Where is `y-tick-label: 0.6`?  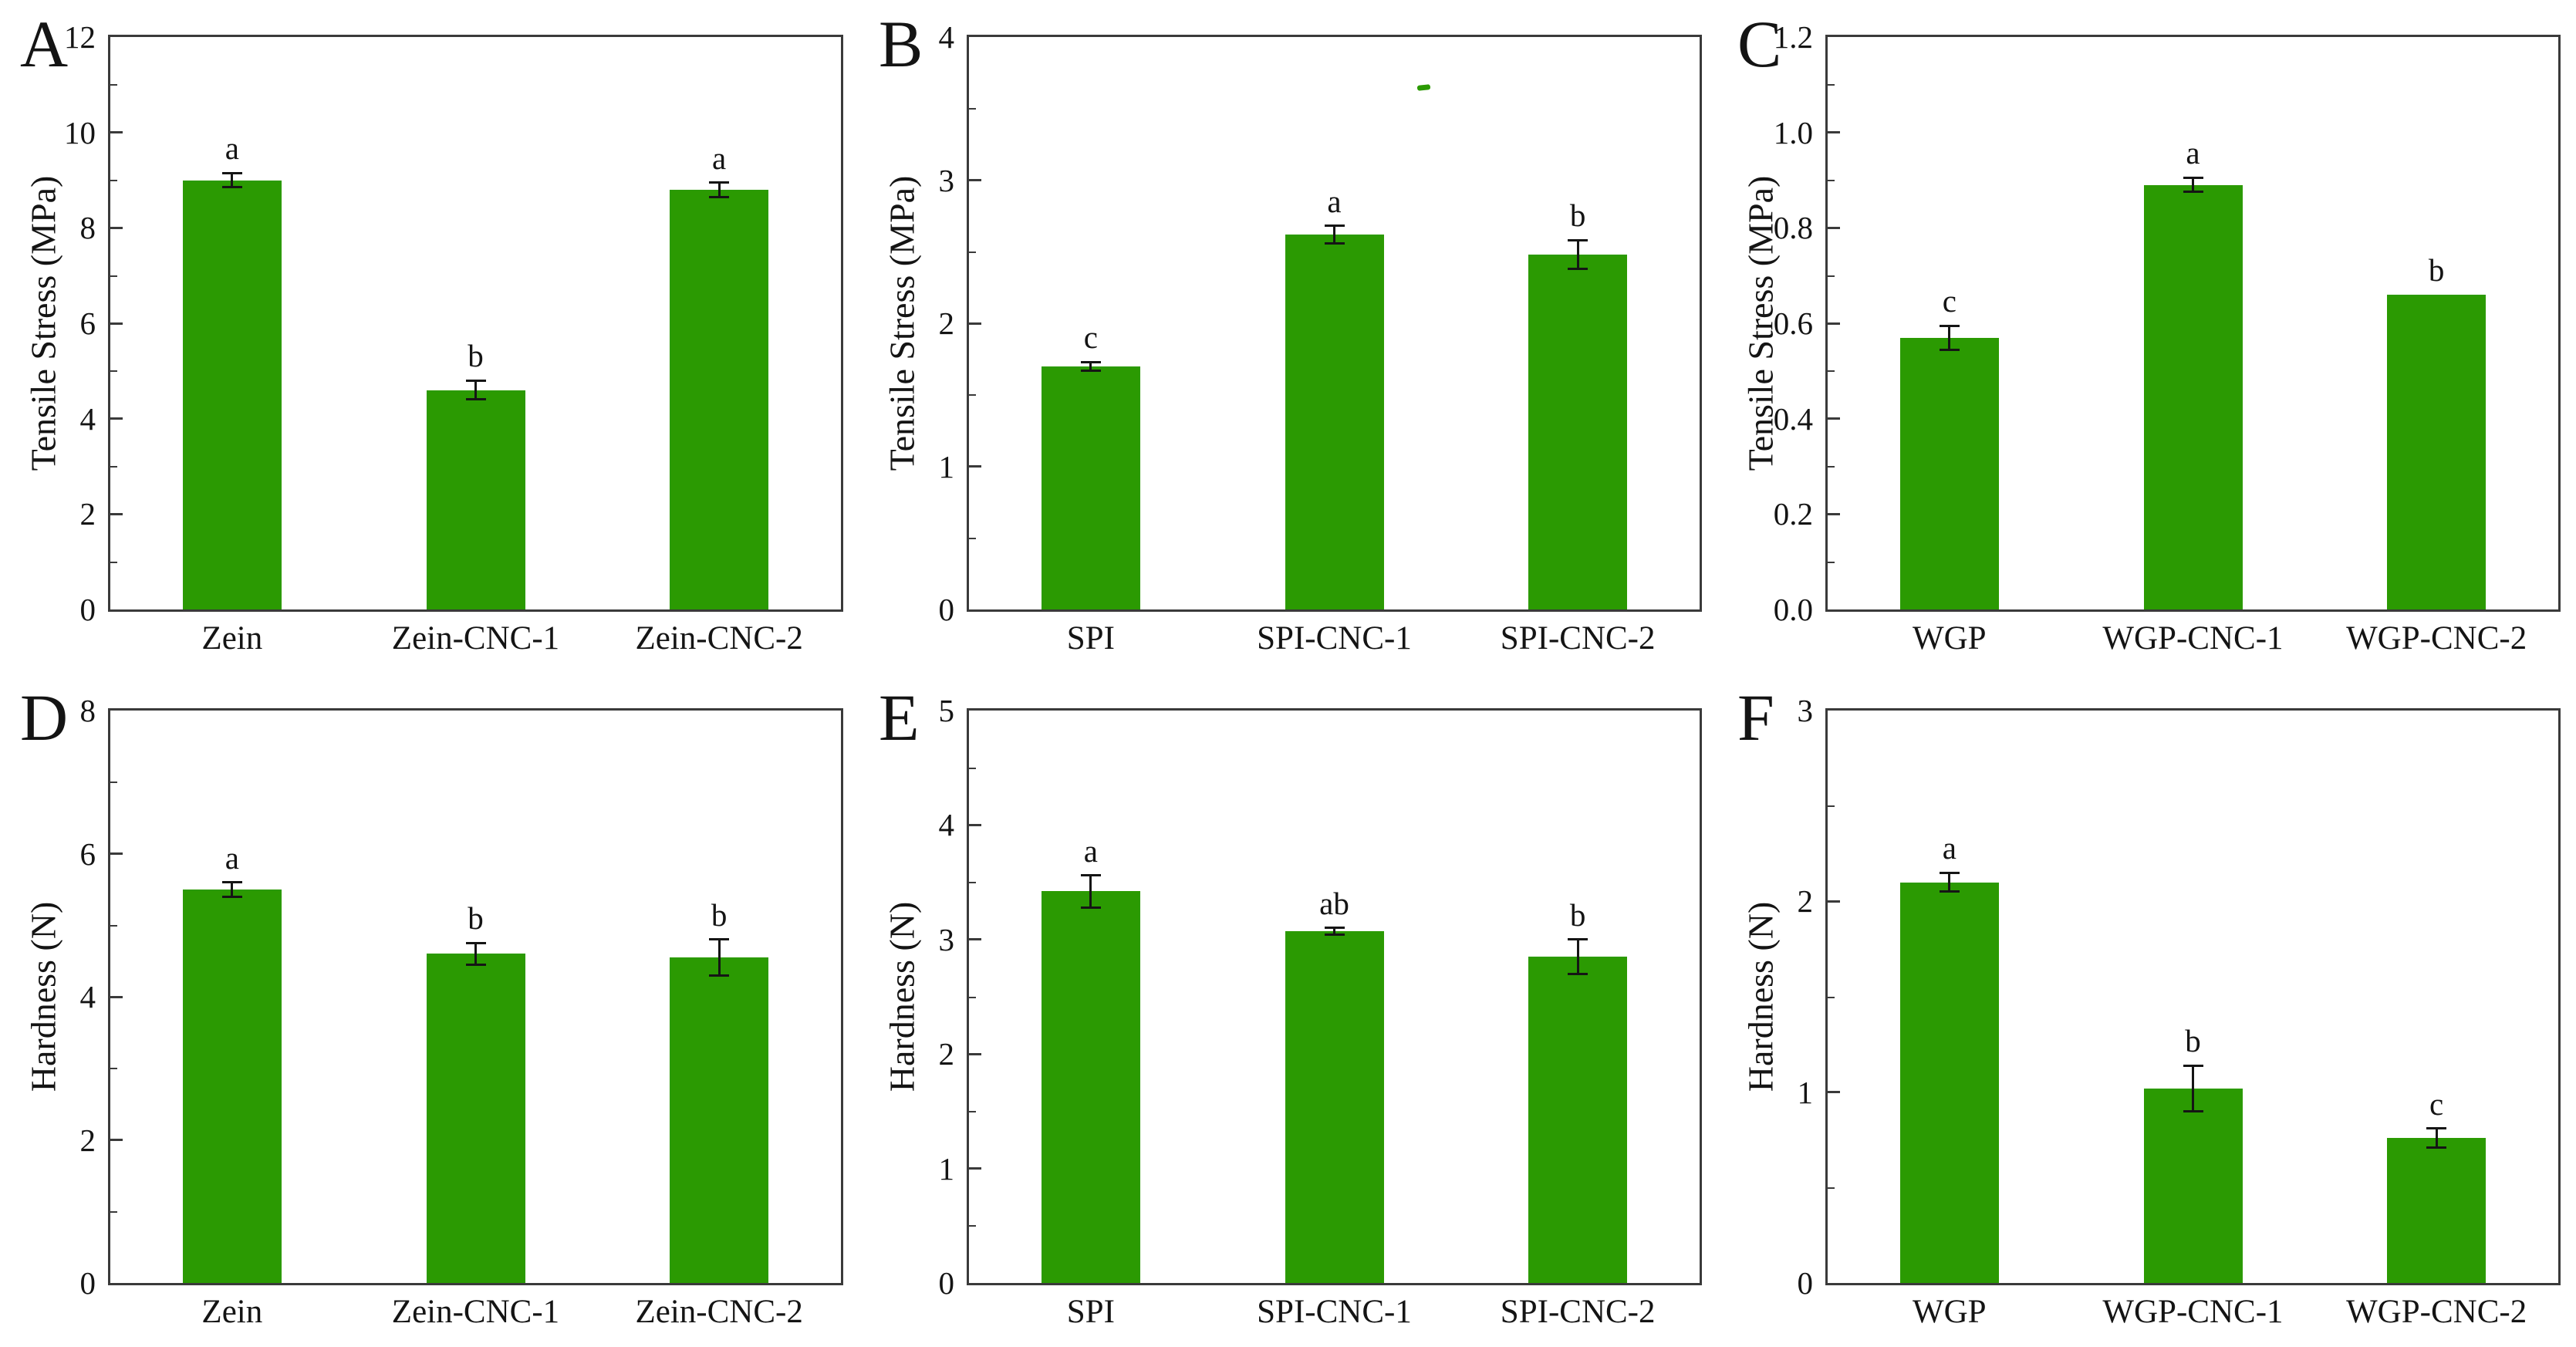
y-tick-label: 0.6 is located at coordinates (1793, 324).